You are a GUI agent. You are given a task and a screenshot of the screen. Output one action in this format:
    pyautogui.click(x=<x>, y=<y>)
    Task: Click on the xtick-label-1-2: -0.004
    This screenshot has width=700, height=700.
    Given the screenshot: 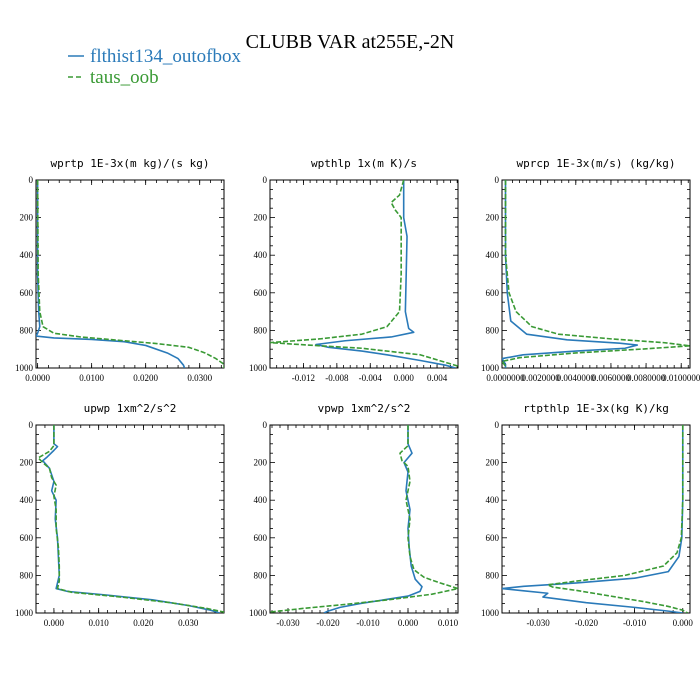 What is the action you would take?
    pyautogui.click(x=371, y=378)
    